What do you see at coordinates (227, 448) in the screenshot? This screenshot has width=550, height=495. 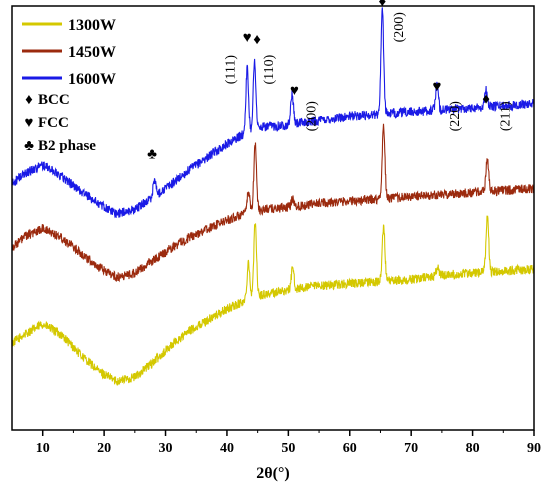 I see `x-tick-label: 40` at bounding box center [227, 448].